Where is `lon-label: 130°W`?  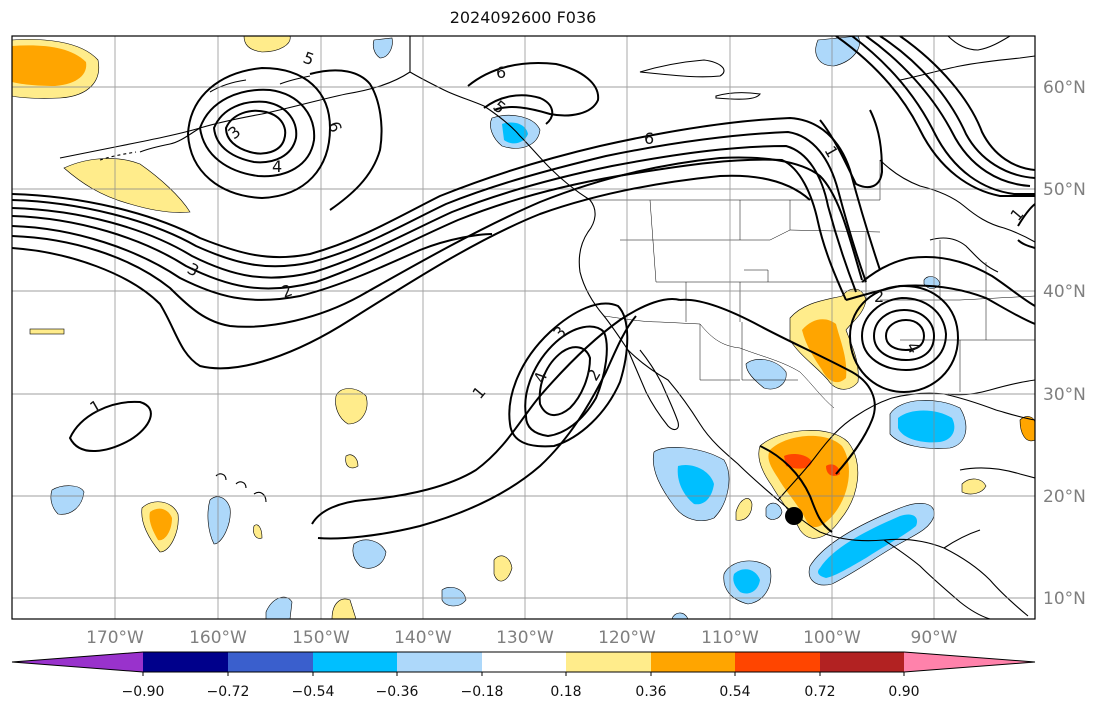
lon-label: 130°W is located at coordinates (525, 638).